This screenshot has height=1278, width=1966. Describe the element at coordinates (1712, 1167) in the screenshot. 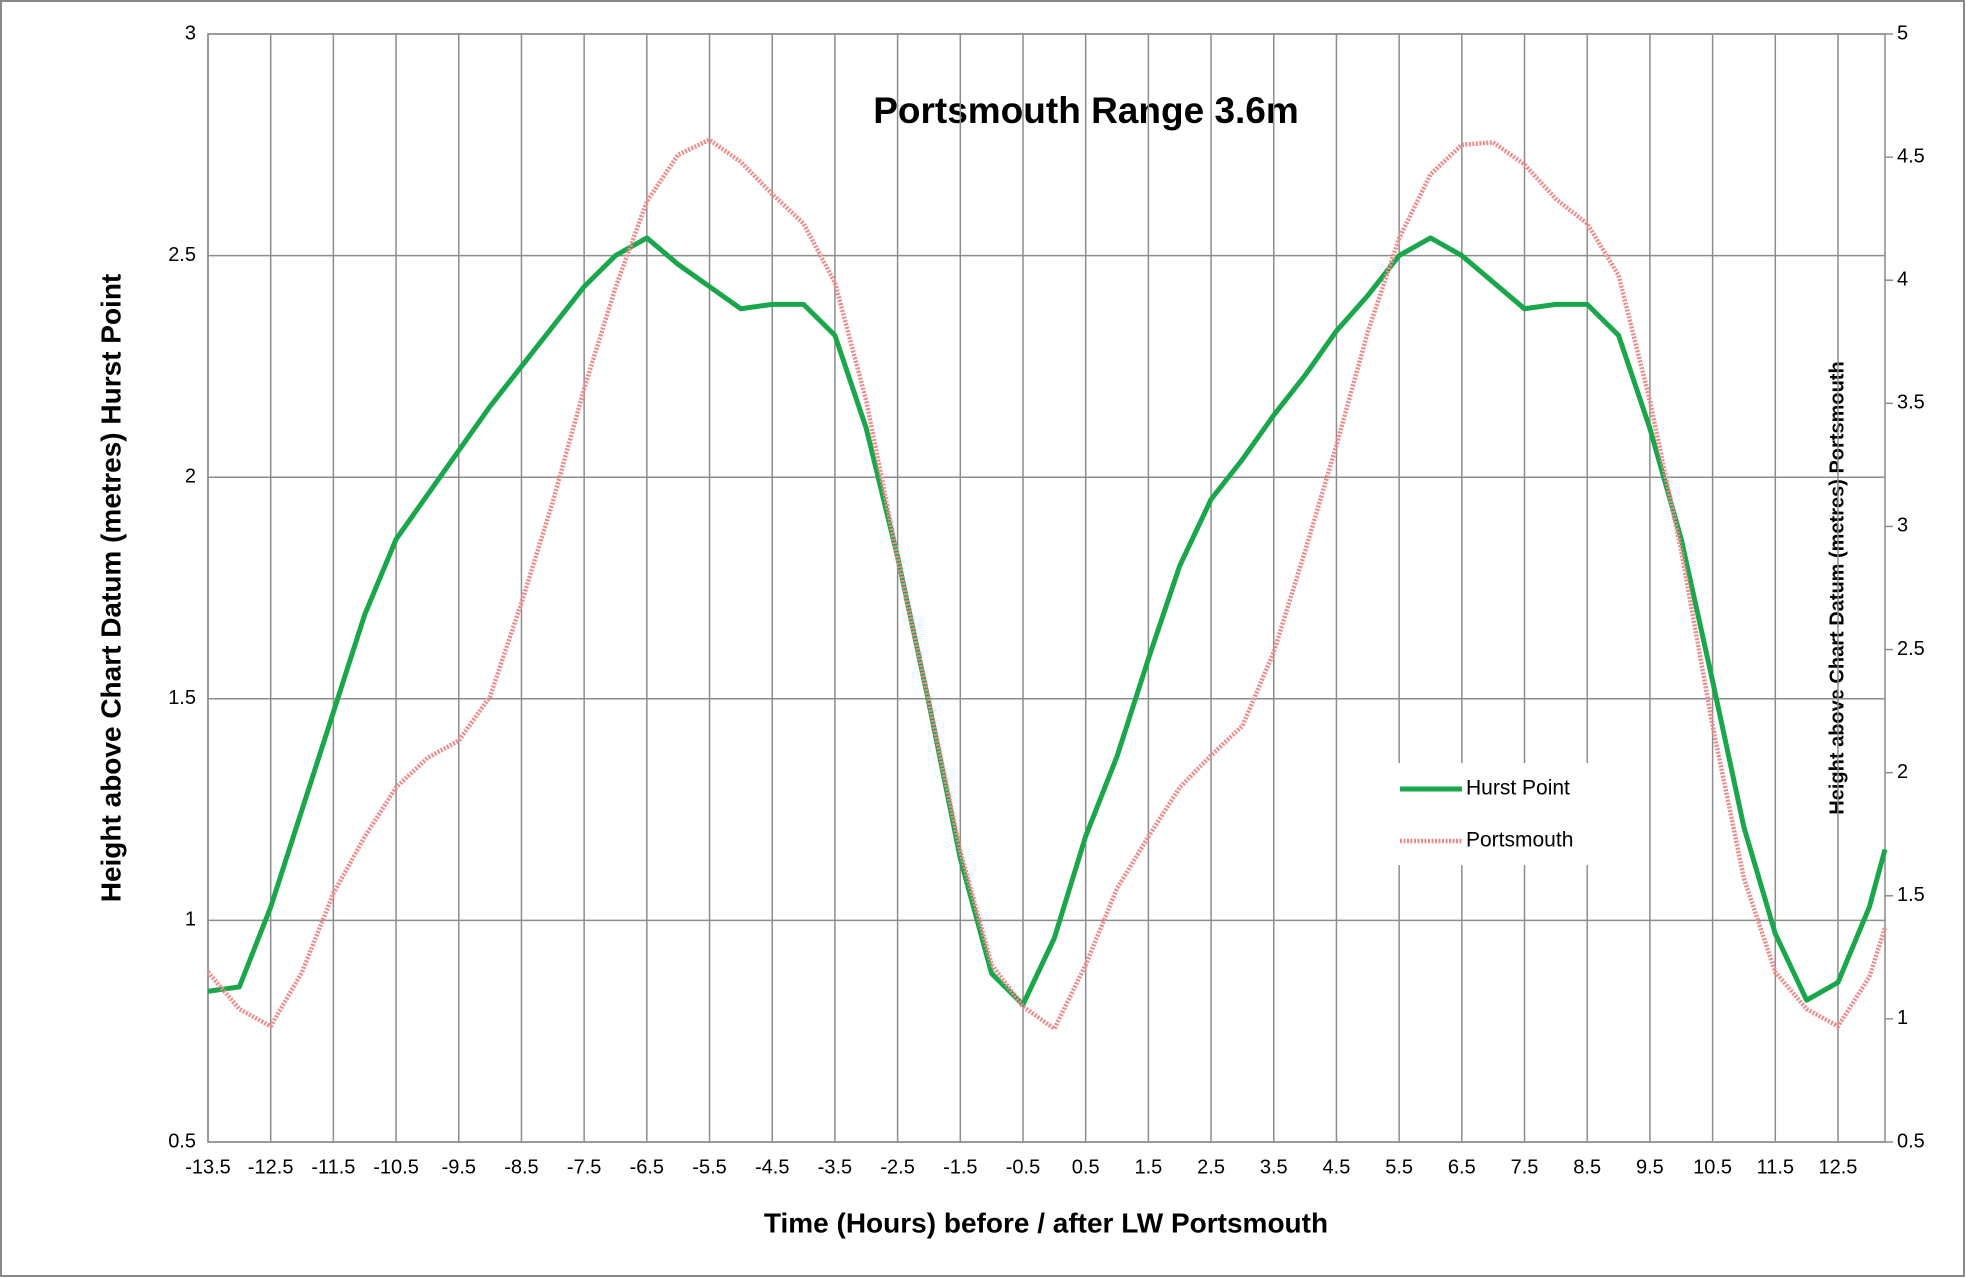

I see `x-tick-label: 10.5` at that location.